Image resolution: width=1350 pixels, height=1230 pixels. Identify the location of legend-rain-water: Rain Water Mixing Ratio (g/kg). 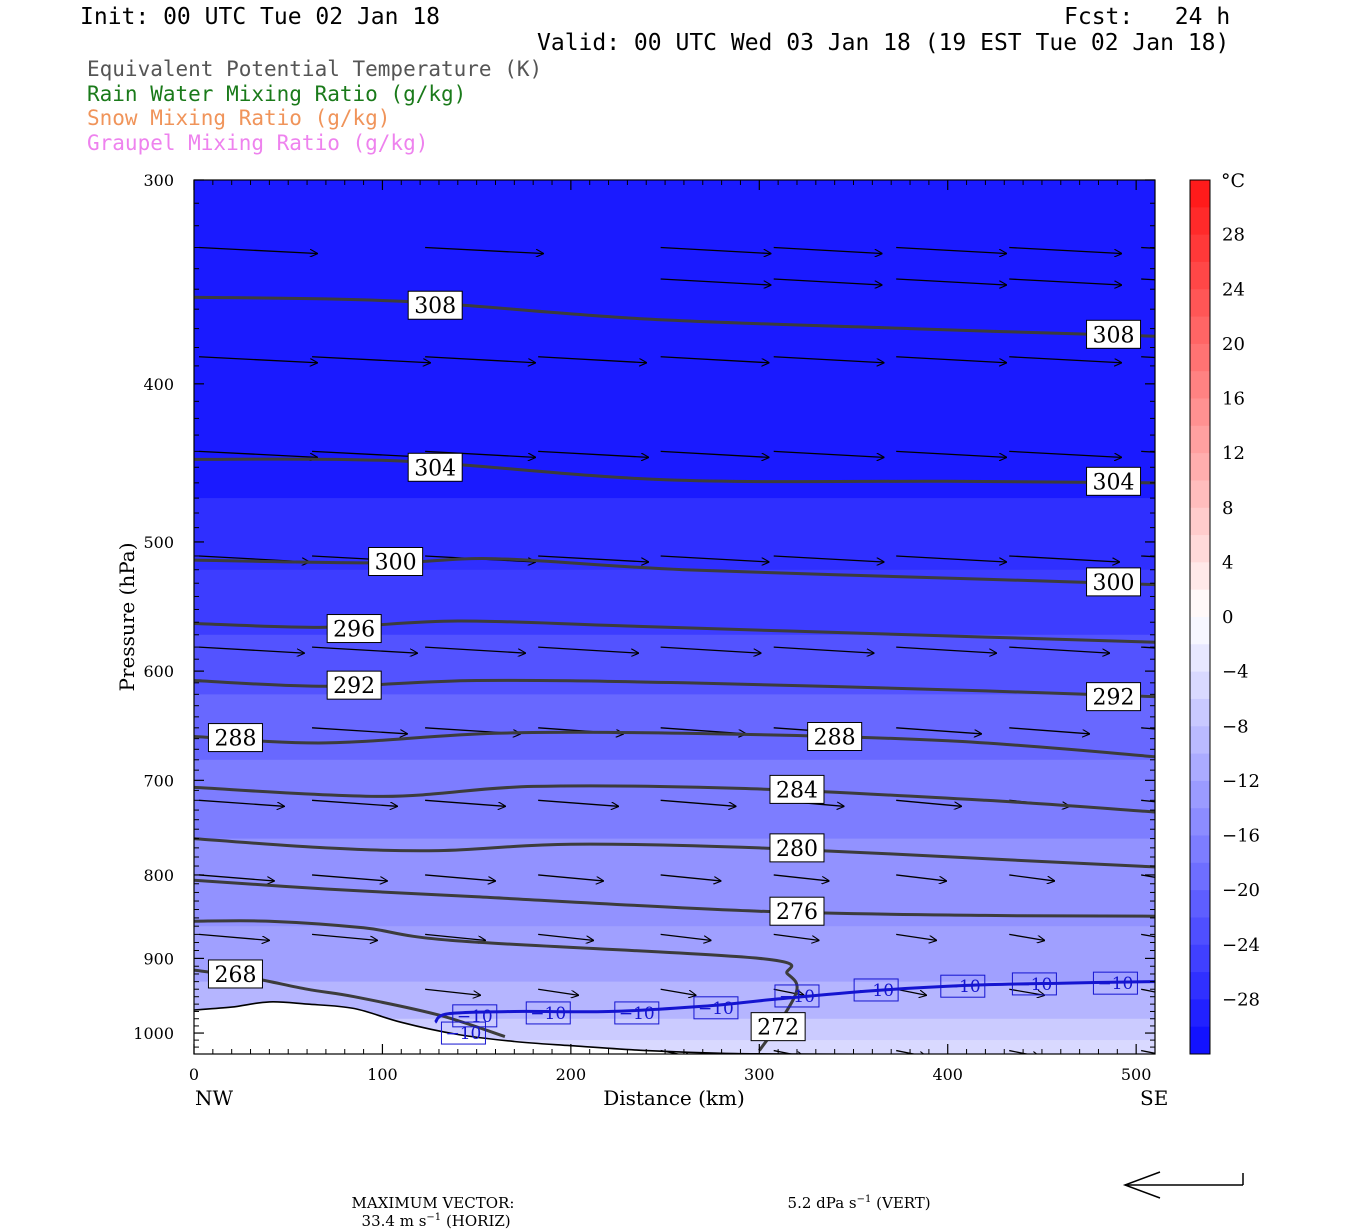
(277, 94).